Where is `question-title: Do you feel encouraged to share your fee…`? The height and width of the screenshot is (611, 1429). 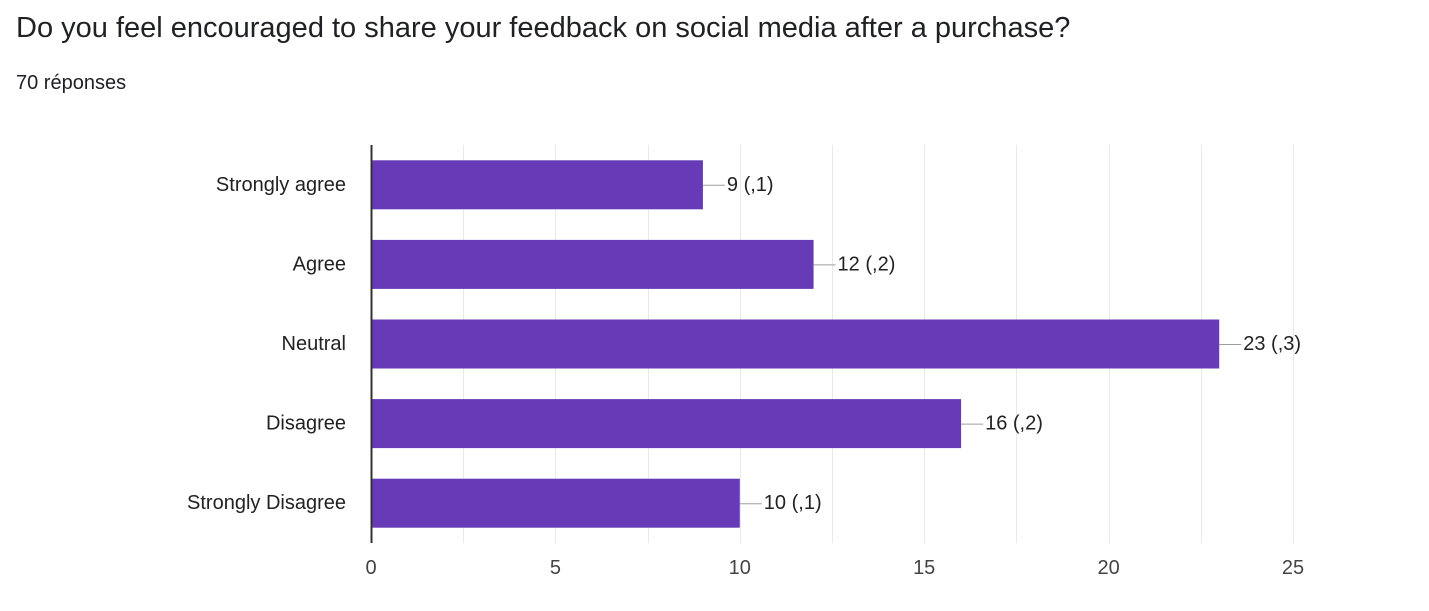
question-title: Do you feel encouraged to share your fee… is located at coordinates (543, 28).